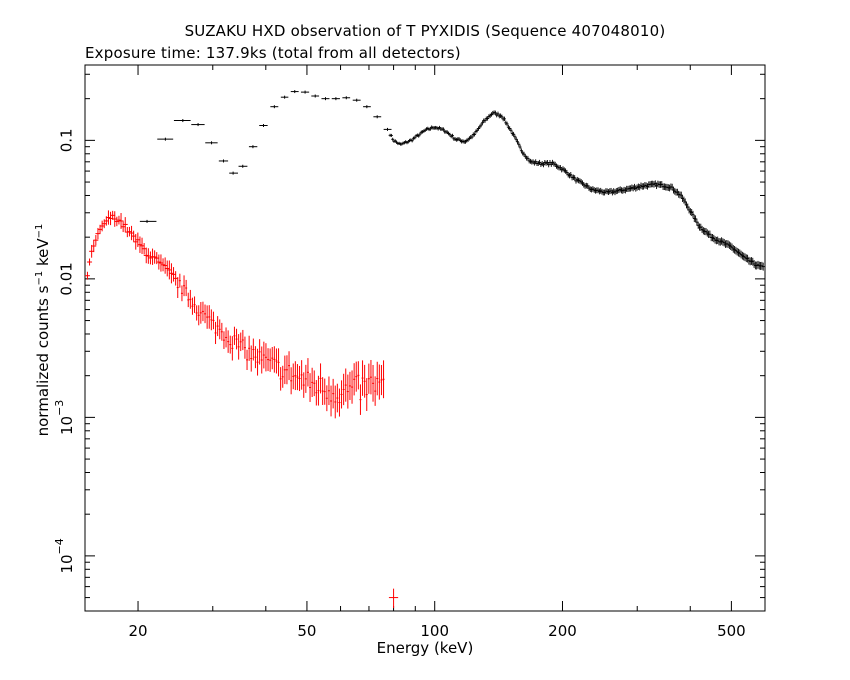  Describe the element at coordinates (39, 278) in the screenshot. I see `y-axis-label-sup1: −1` at that location.